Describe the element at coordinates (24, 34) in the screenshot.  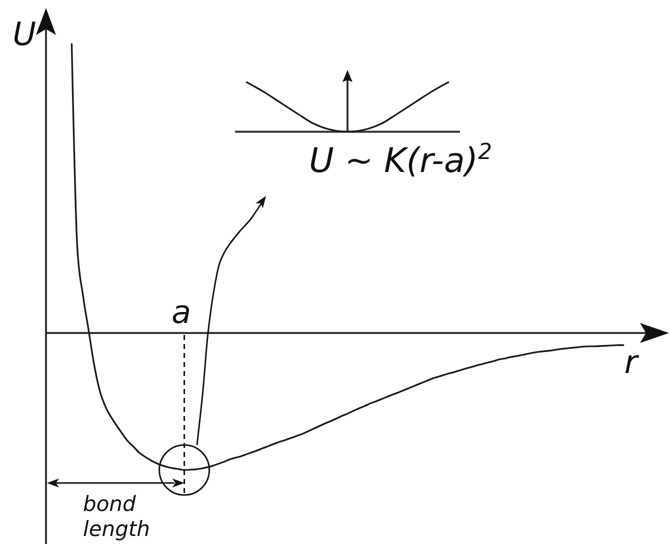
I see `y-axis-title: U` at that location.